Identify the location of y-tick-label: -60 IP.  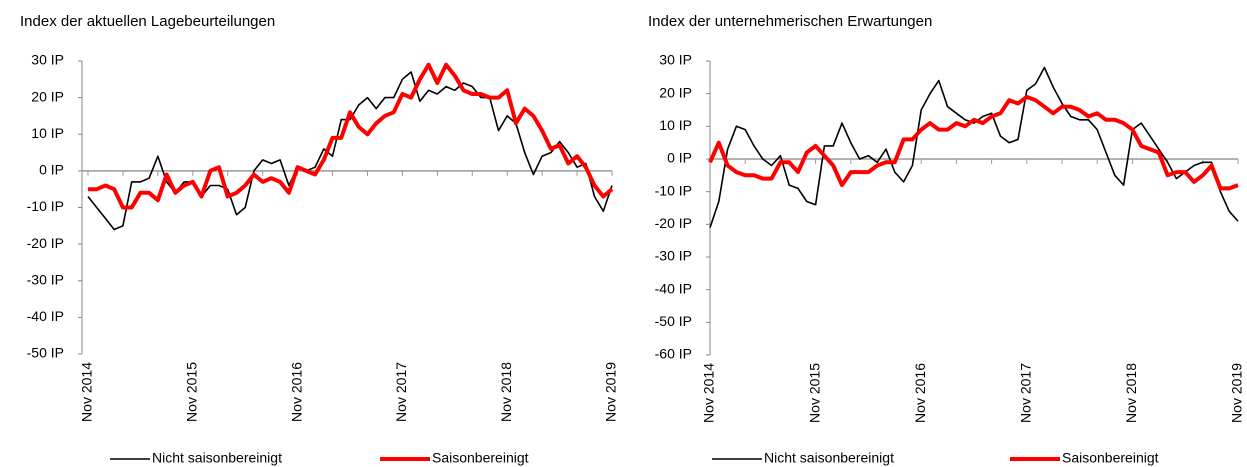
(673, 354).